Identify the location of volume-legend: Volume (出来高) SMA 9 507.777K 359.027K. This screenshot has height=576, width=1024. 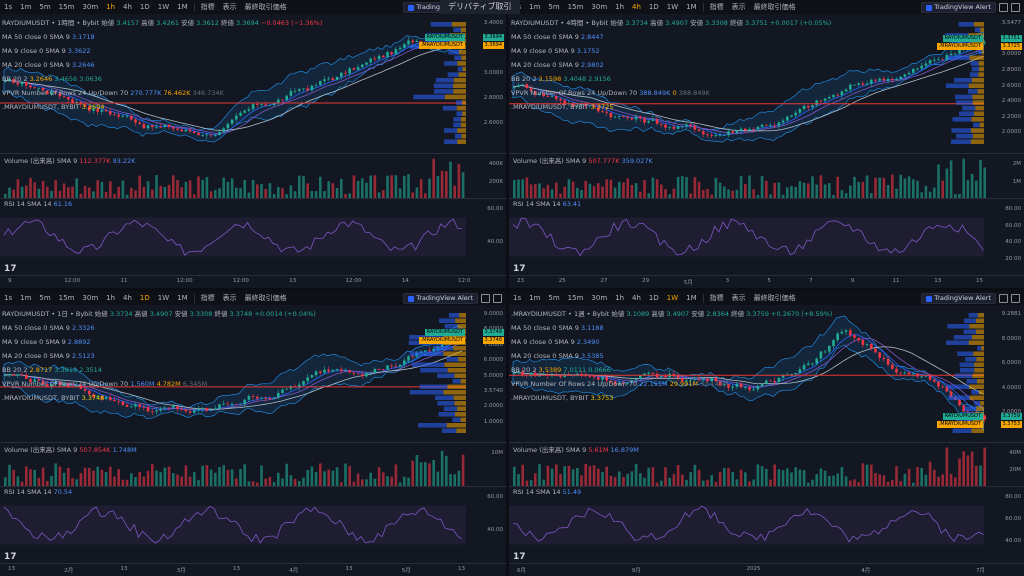
(583, 160).